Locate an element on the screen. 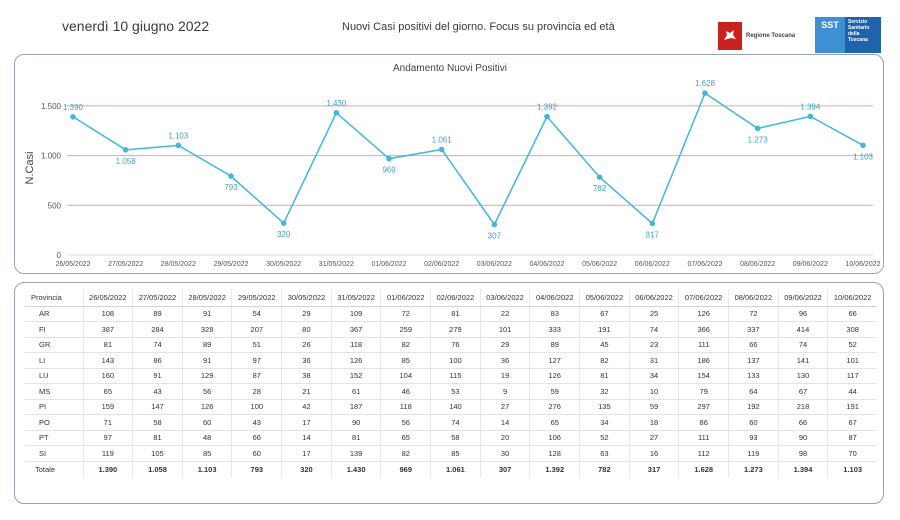 This screenshot has height=520, width=900. case-count-cell: 387 is located at coordinates (107, 329).